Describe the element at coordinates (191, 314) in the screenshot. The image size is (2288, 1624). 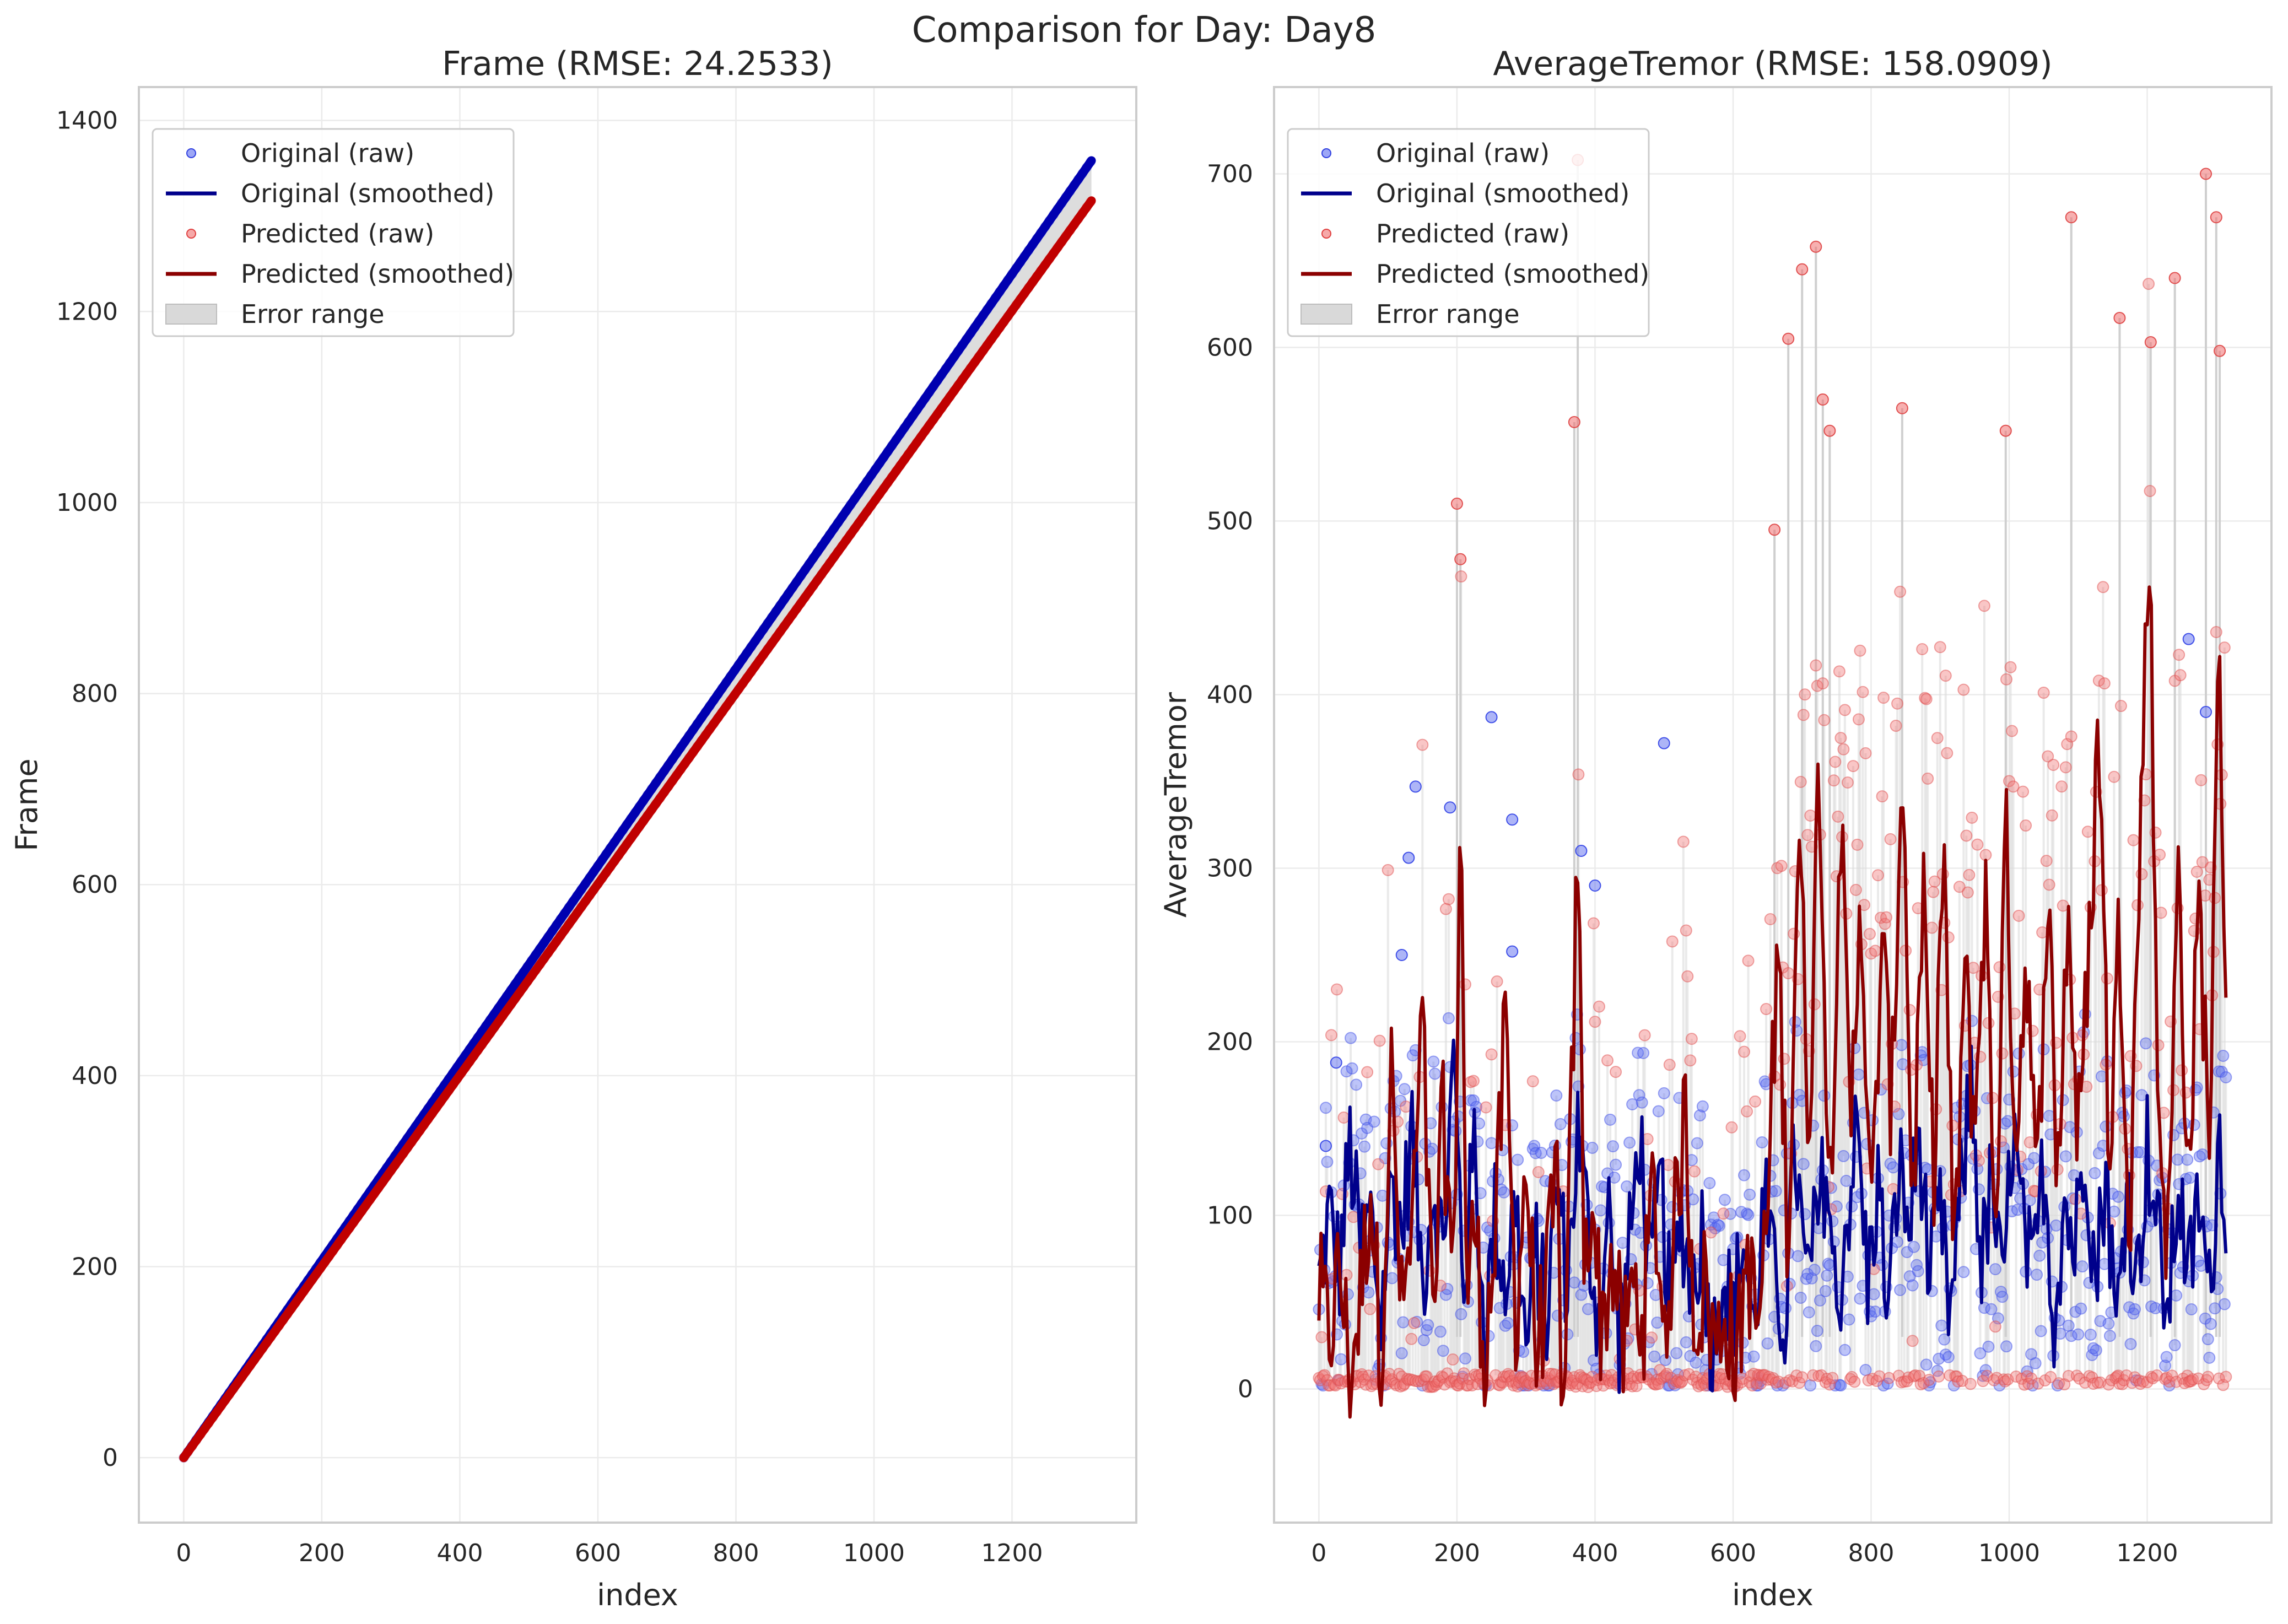
I see `legend-marker-error-range` at that location.